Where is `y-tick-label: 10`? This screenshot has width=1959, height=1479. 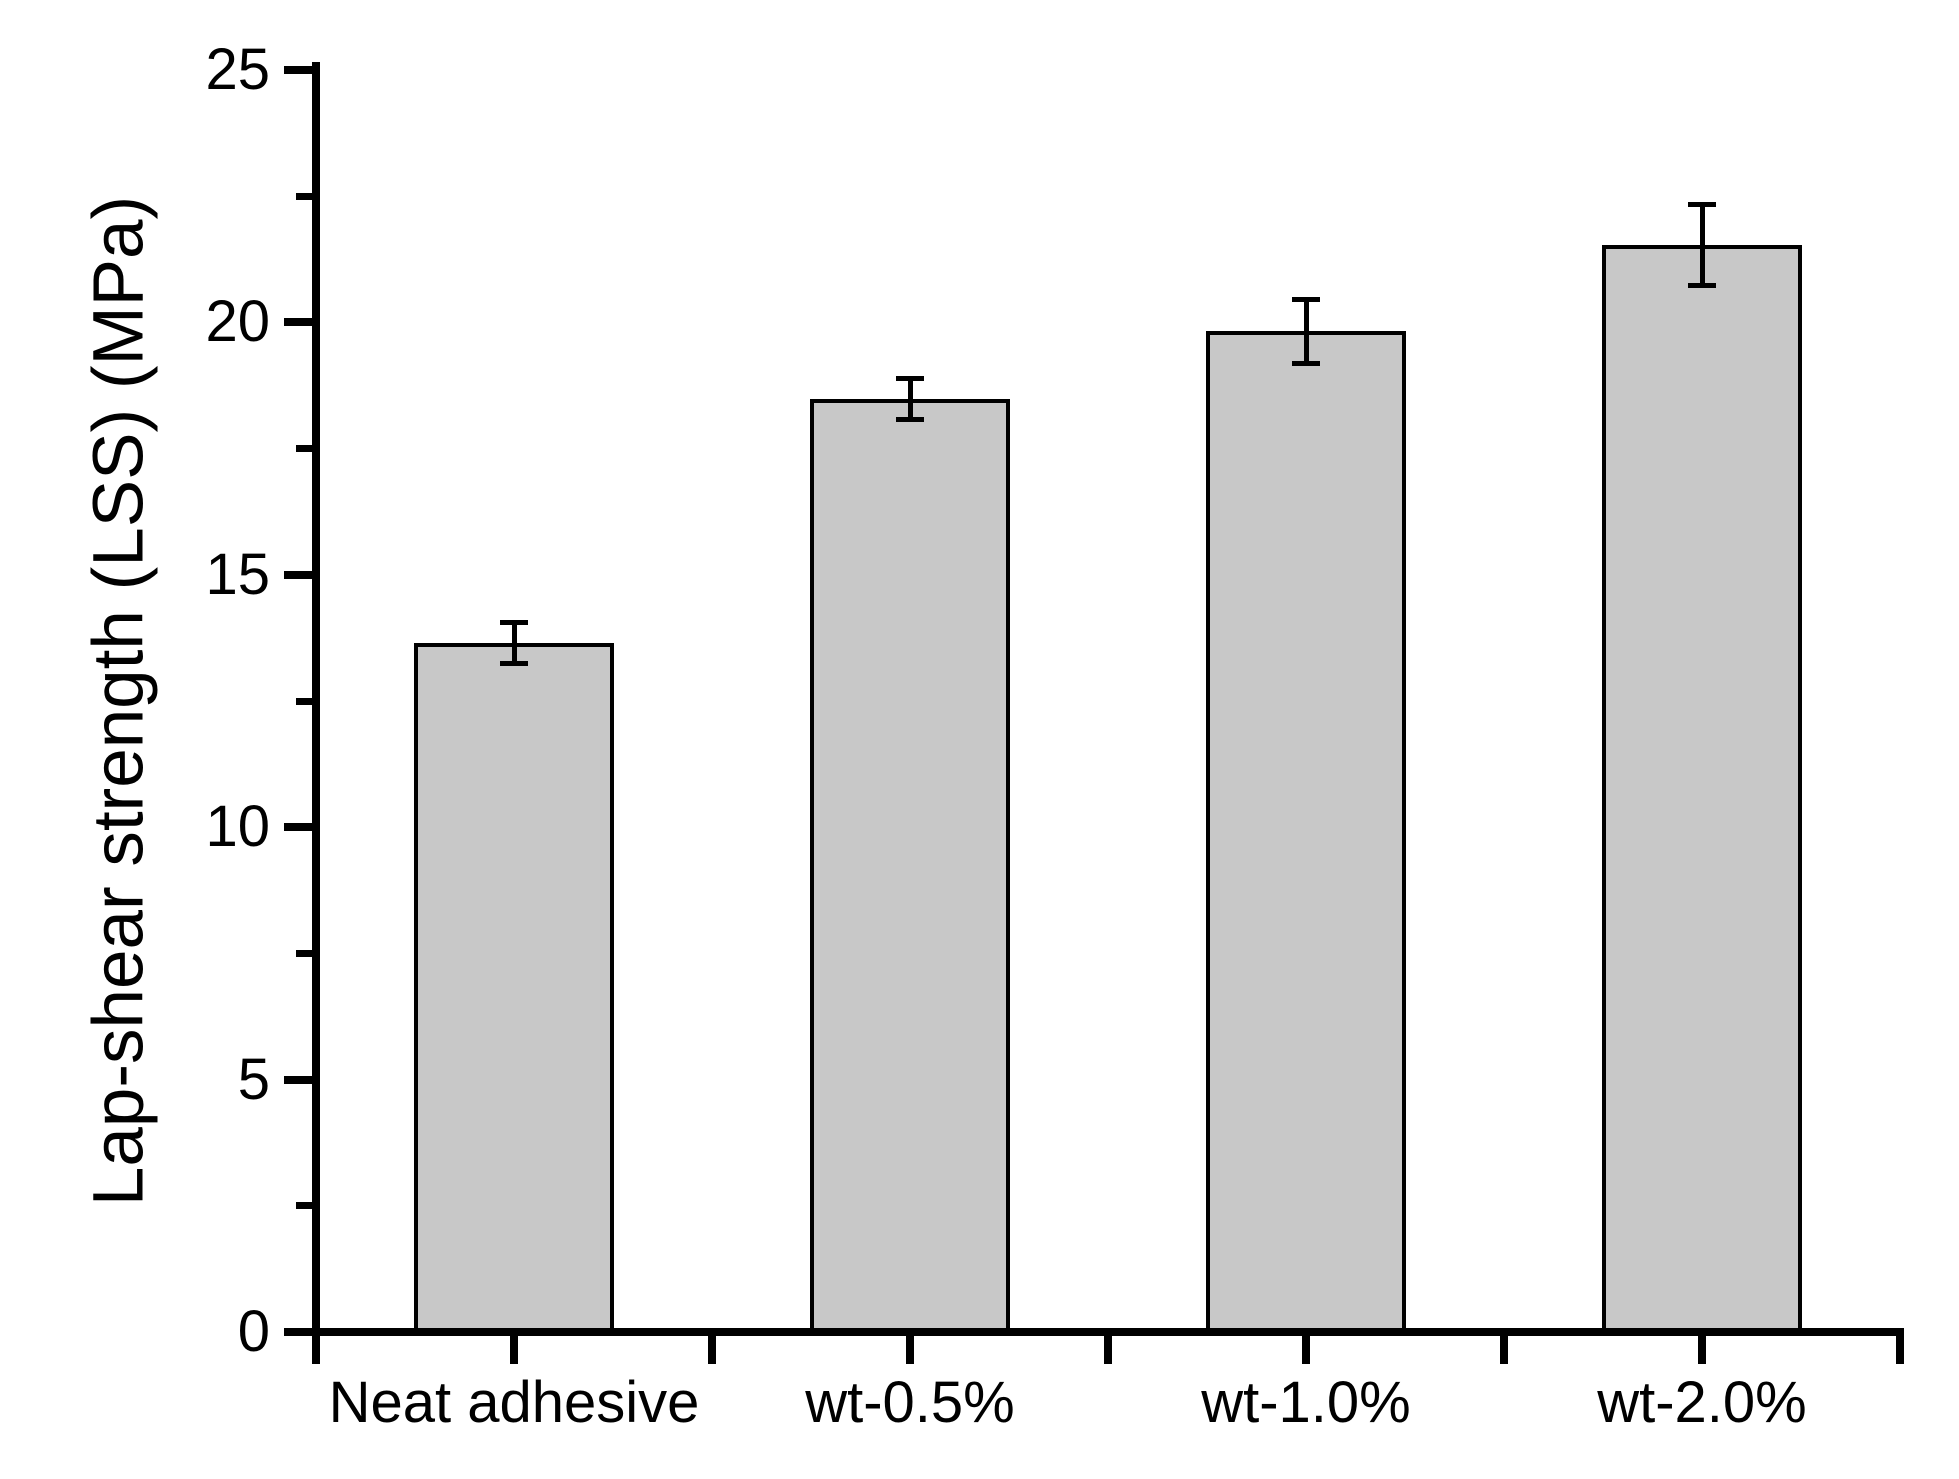 y-tick-label: 10 is located at coordinates (237, 827).